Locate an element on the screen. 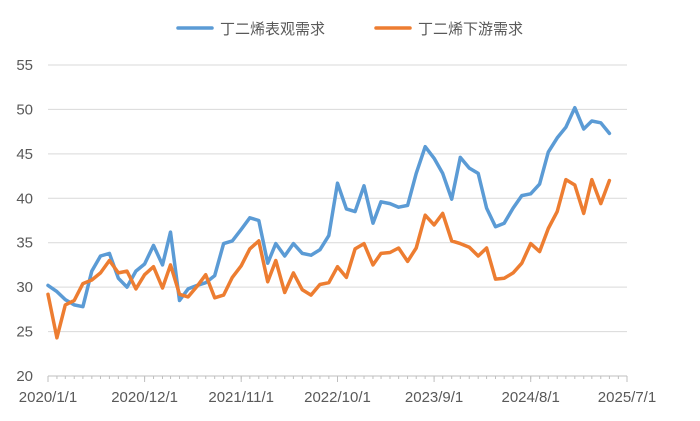 This screenshot has height=421, width=700. x-tick-label: 2021/11/1 is located at coordinates (241, 397).